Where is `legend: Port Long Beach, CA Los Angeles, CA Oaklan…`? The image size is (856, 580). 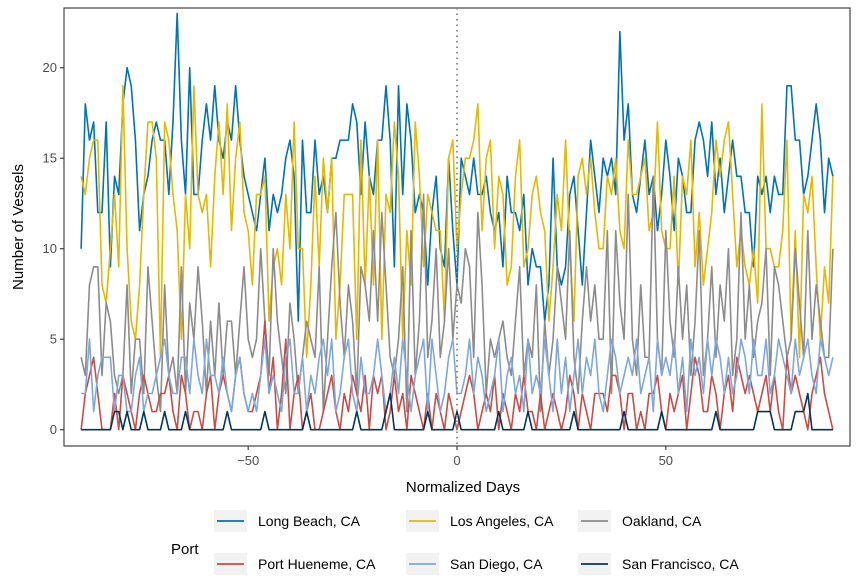 legend: Port Long Beach, CA Los Angeles, CA Oaklan… is located at coordinates (455, 542).